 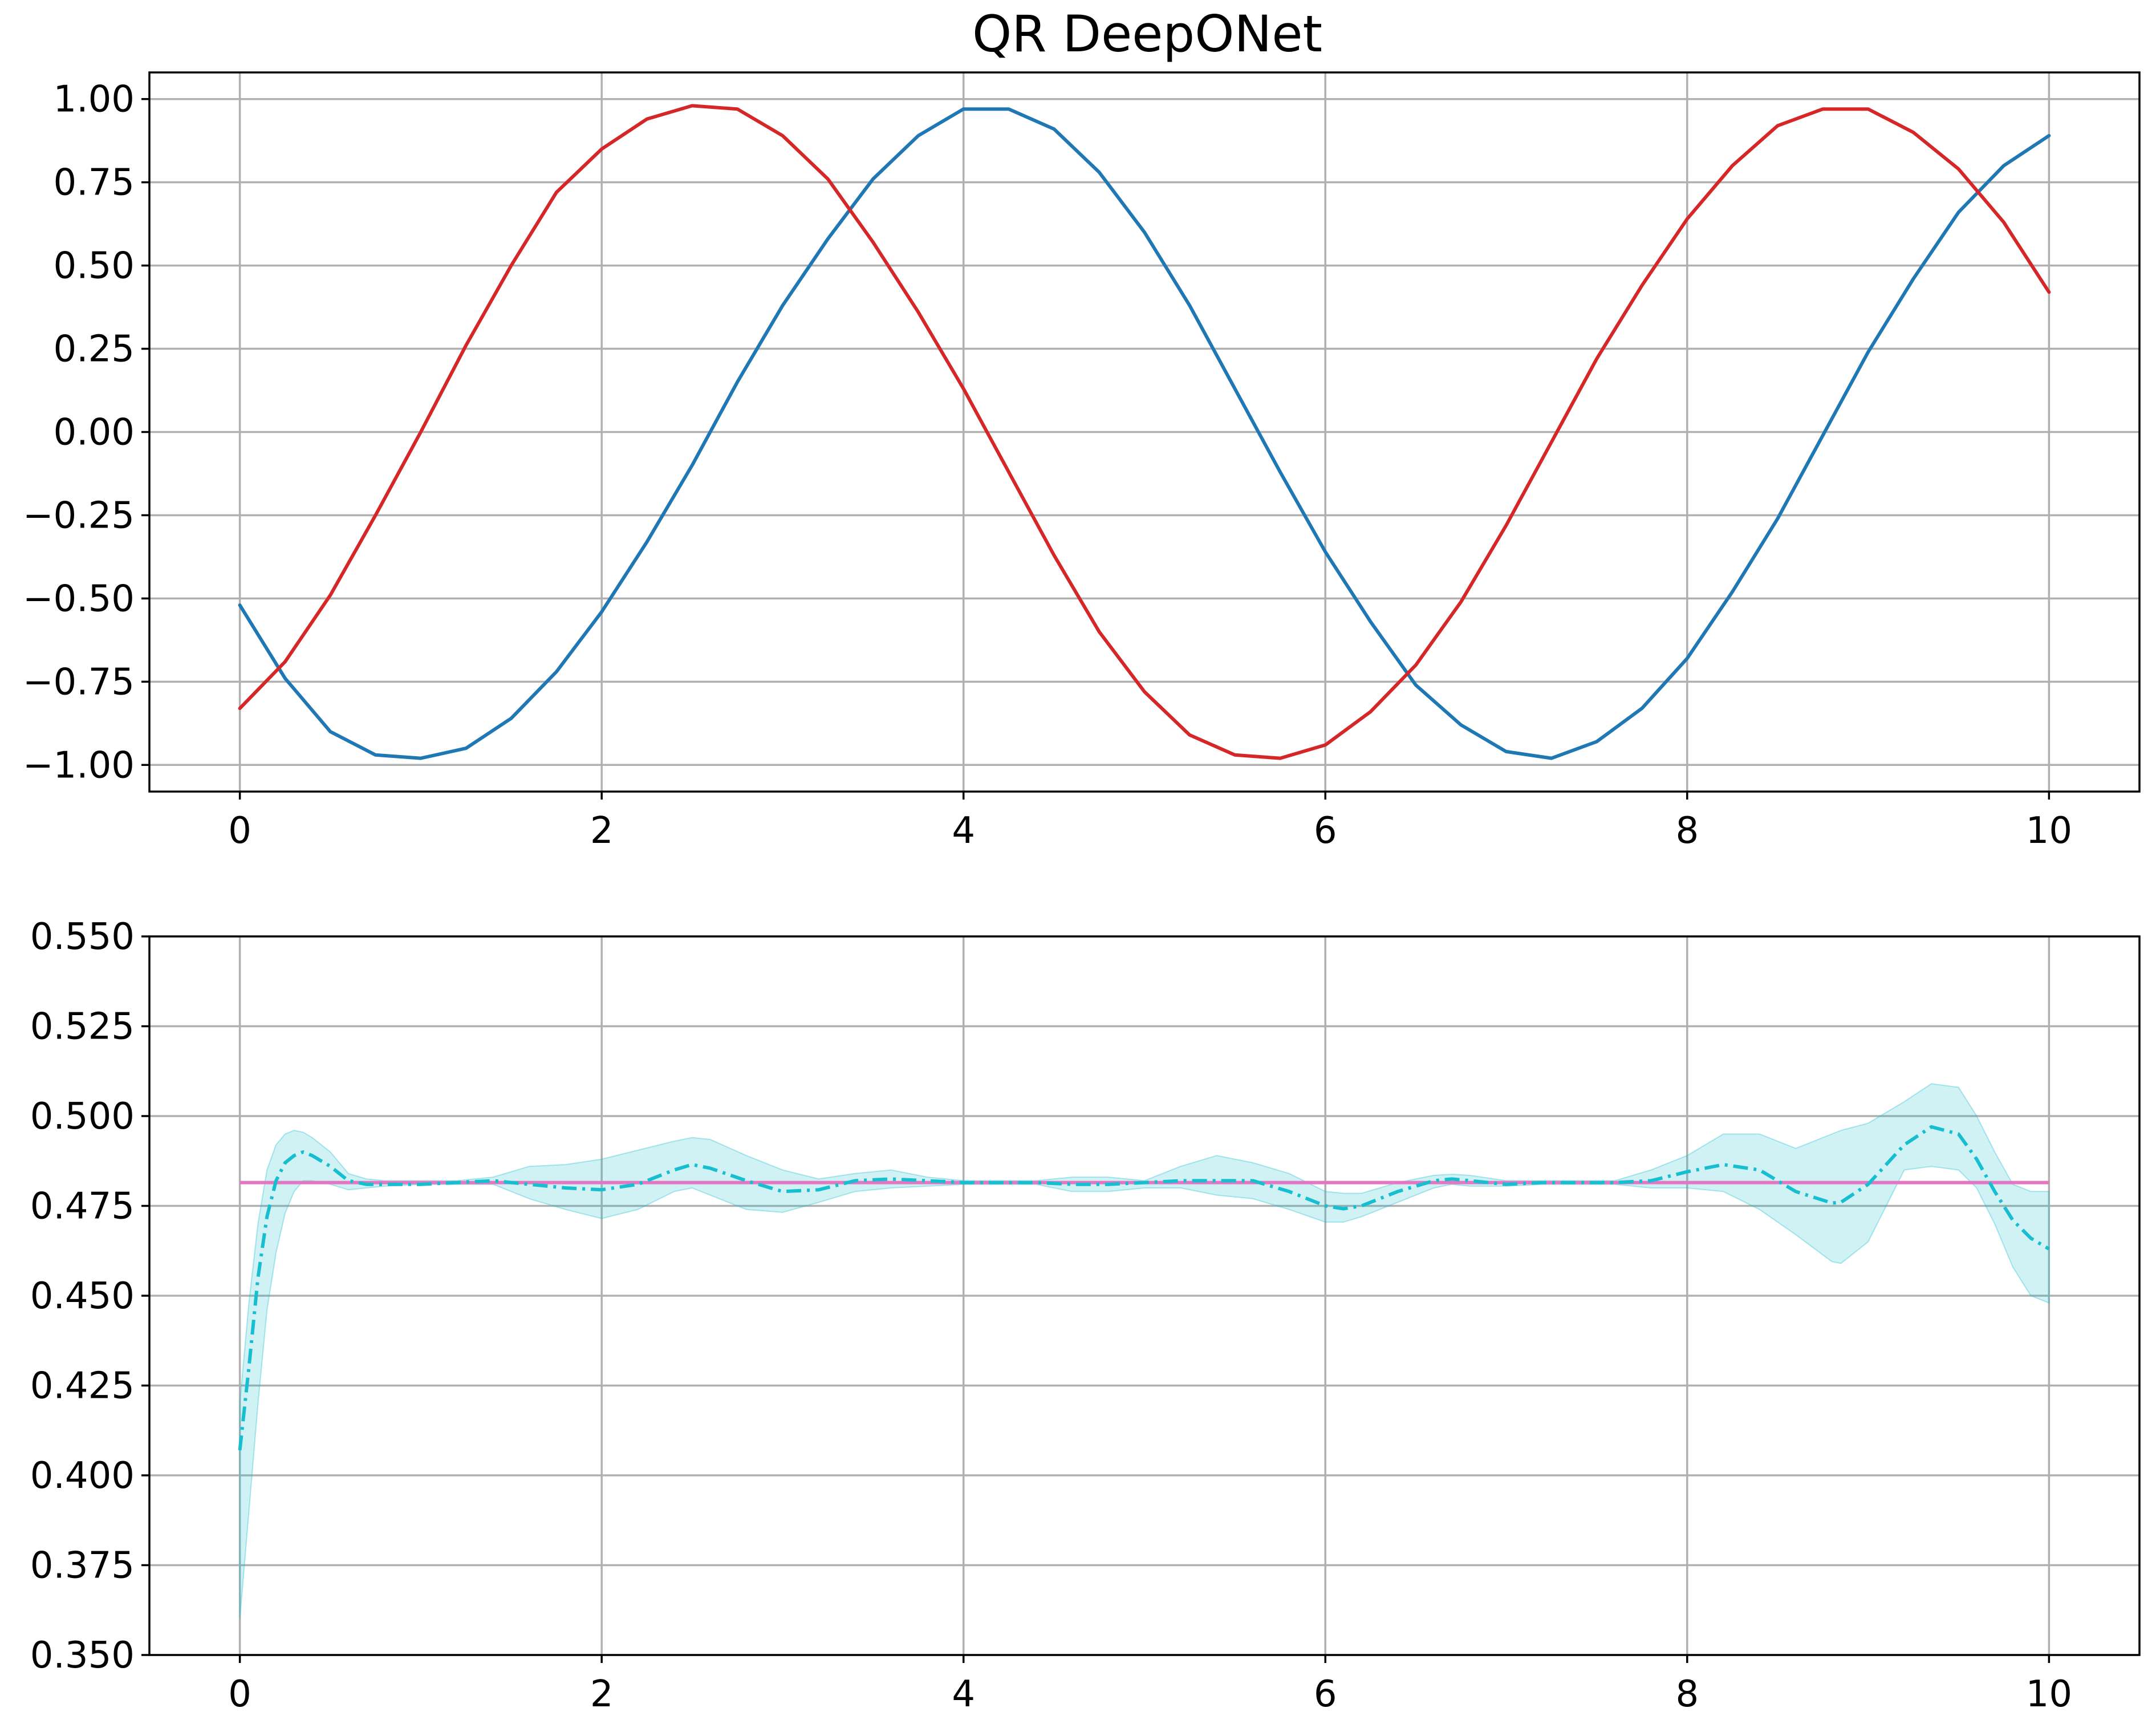 What do you see at coordinates (82, 1476) in the screenshot?
I see `bottom-y-tick-label: 0.400` at bounding box center [82, 1476].